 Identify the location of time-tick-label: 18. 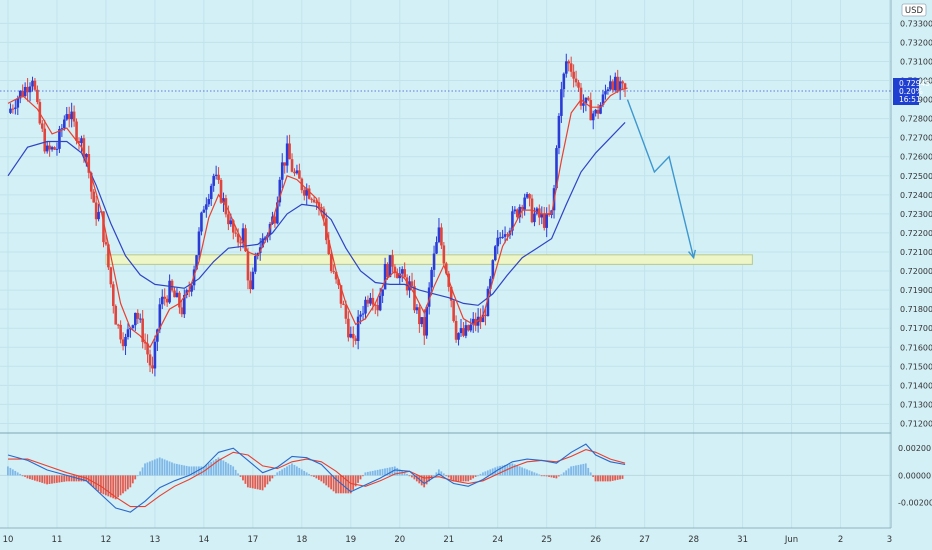
(301, 540).